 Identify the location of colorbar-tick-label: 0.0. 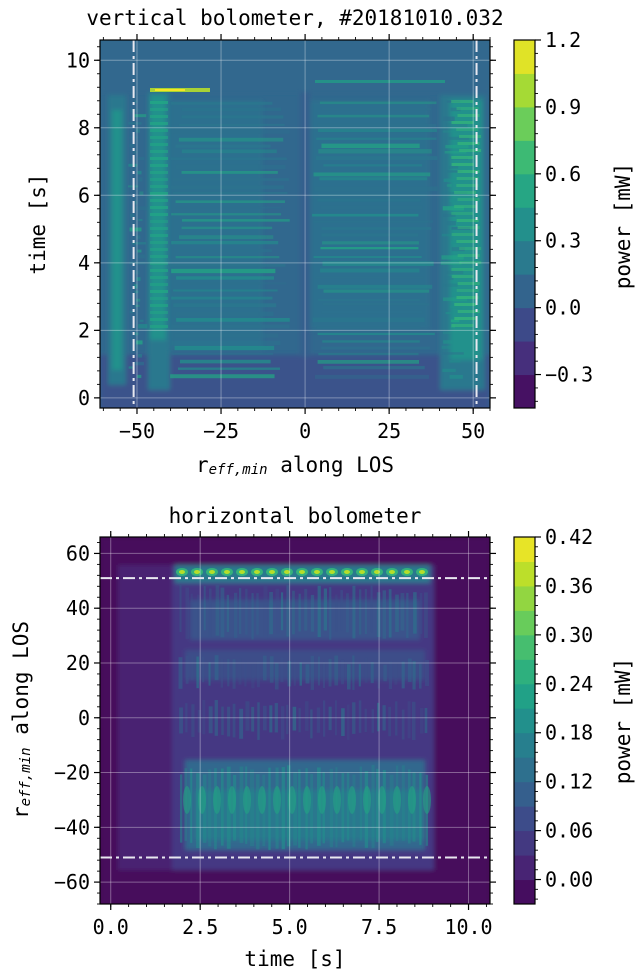
(563, 308).